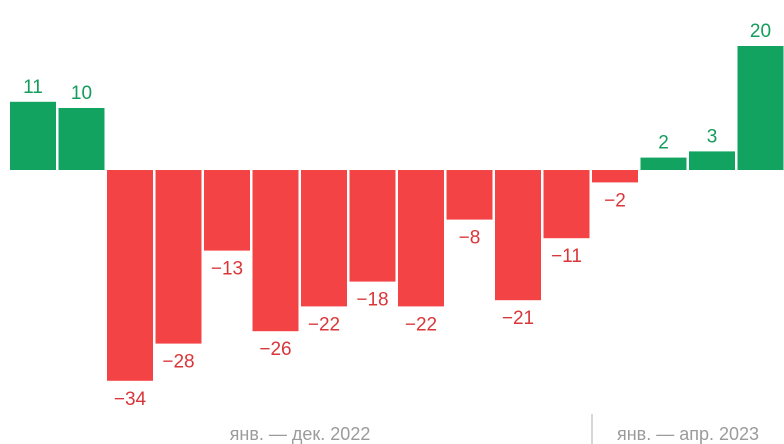  I want to click on bar-value-label-11: −21, so click(518, 318).